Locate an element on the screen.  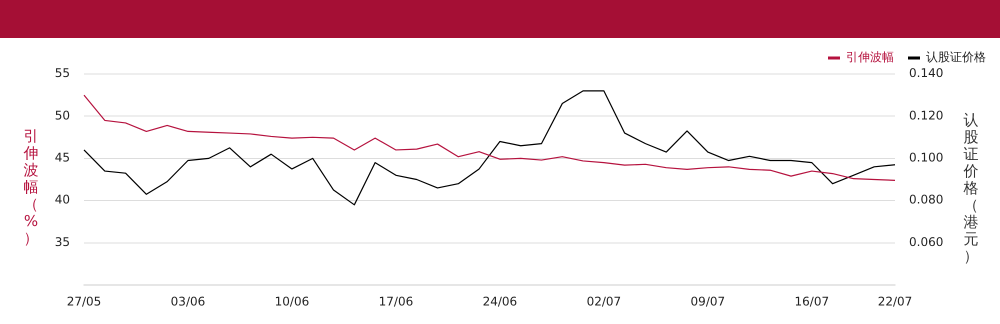
x-tick-label: 22/07 is located at coordinates (895, 301).